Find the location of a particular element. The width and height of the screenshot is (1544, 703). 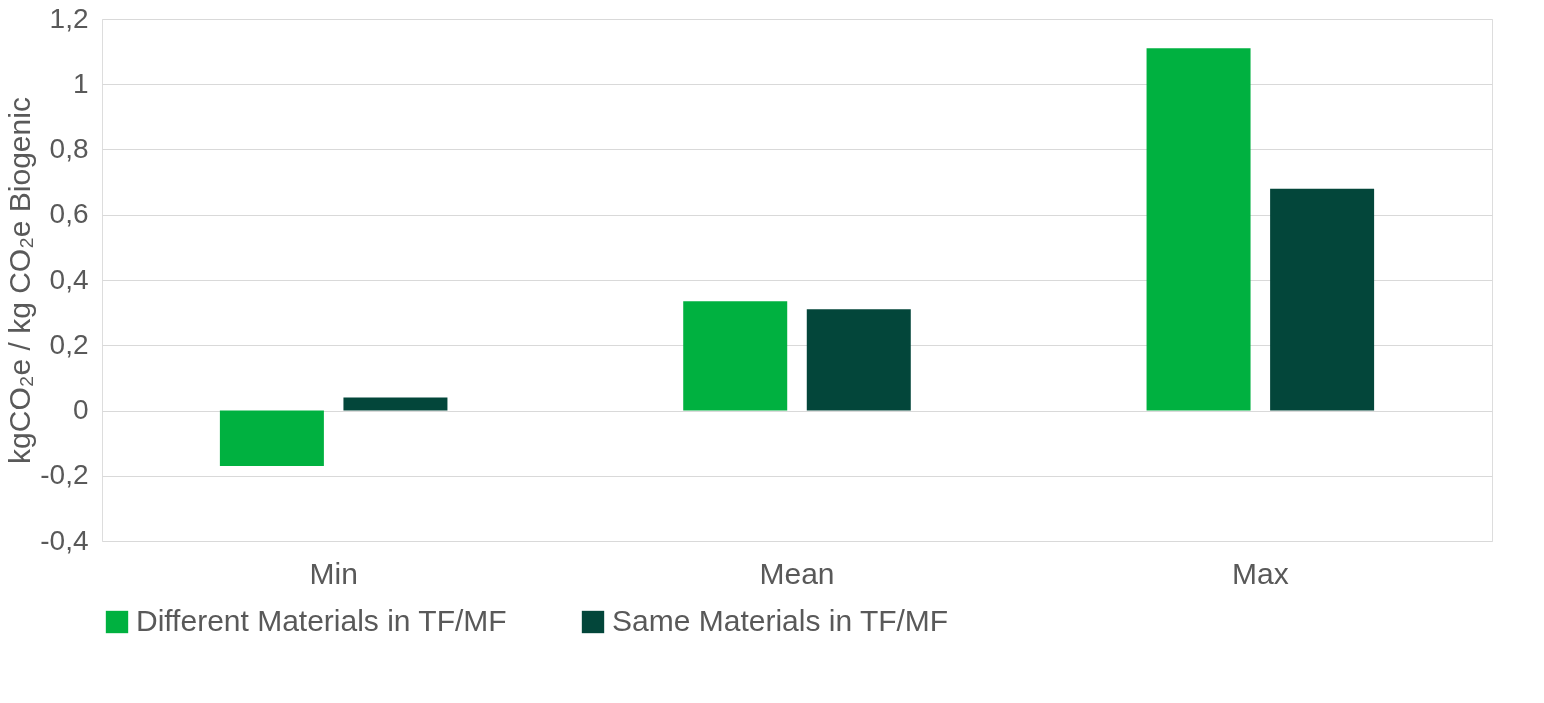

y-tick-label: -0,2 is located at coordinates (64, 475).